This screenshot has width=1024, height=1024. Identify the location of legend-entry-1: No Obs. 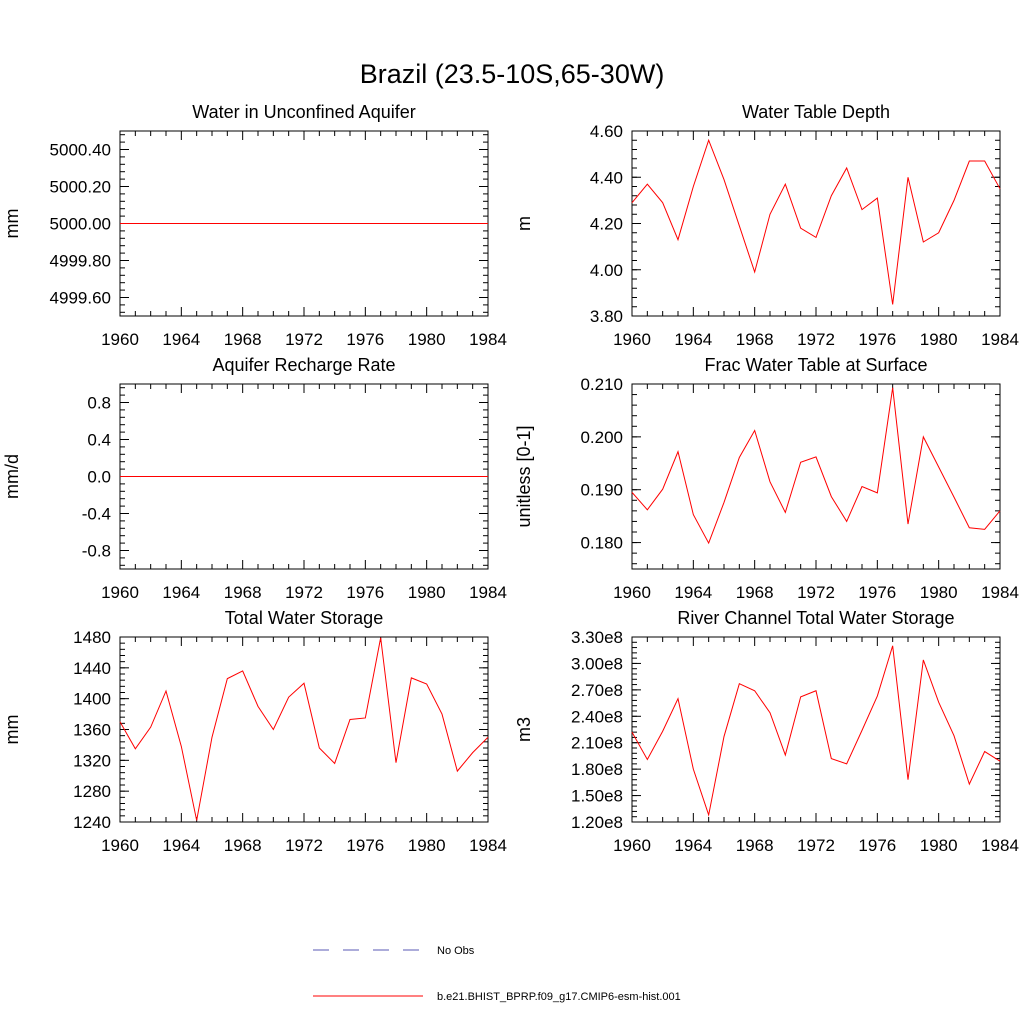
(394, 951).